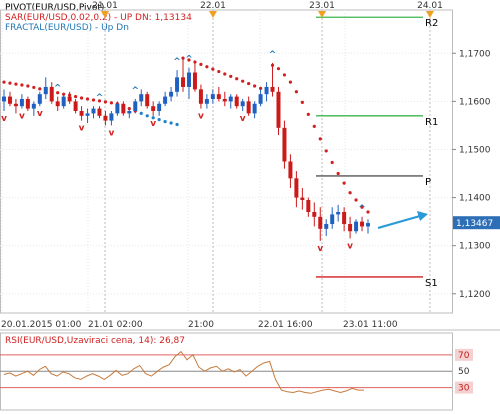 The height and width of the screenshot is (414, 500). I want to click on pivot-label-s1: S1, so click(431, 283).